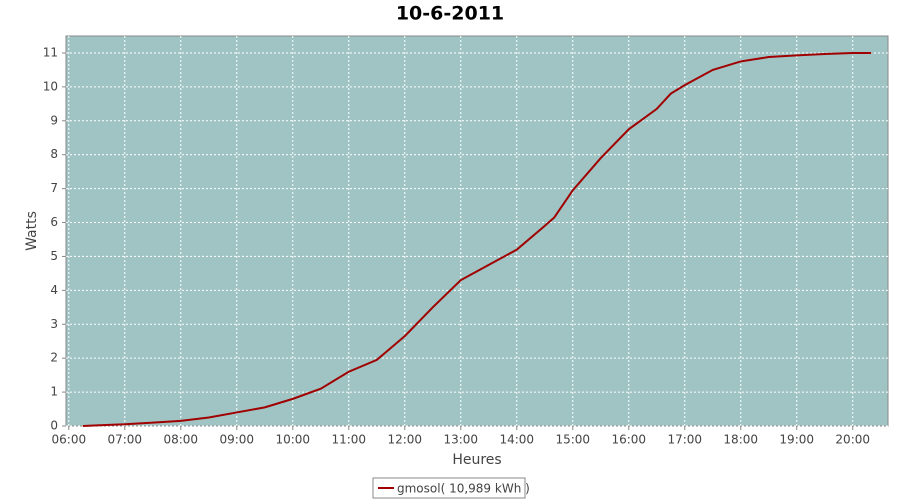 Image resolution: width=900 pixels, height=500 pixels. I want to click on x-axis-label: Heures, so click(476, 460).